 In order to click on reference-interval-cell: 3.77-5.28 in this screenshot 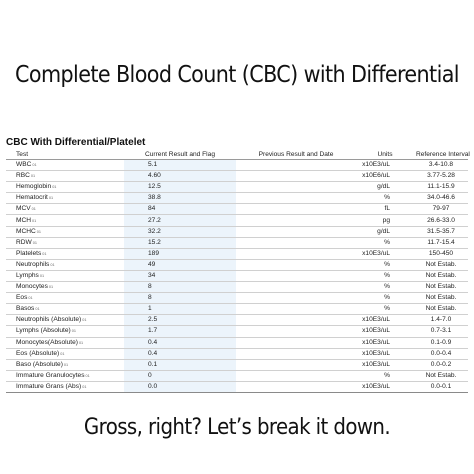, I will do `click(441, 176)`.